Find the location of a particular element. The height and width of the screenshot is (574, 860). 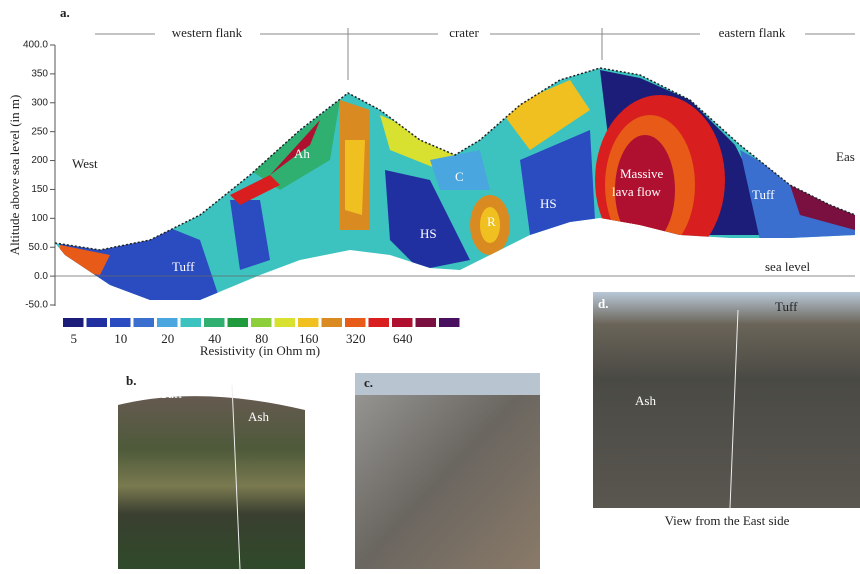

y-tick-label: 300 is located at coordinates (39, 102).